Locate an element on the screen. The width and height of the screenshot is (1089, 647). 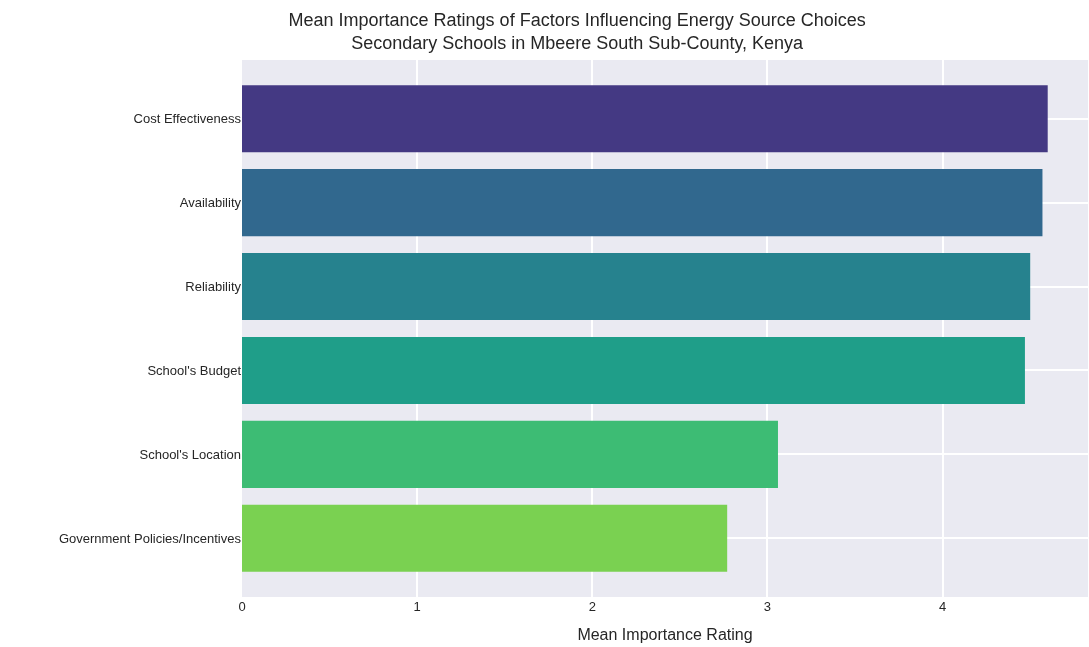
x-tick-label: 0 is located at coordinates (242, 606).